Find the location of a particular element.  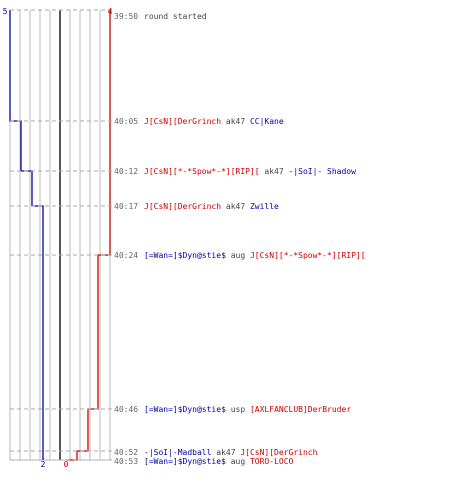

event-text: J[CsN][DerGrinch ak47 Zwille is located at coordinates (211, 206).